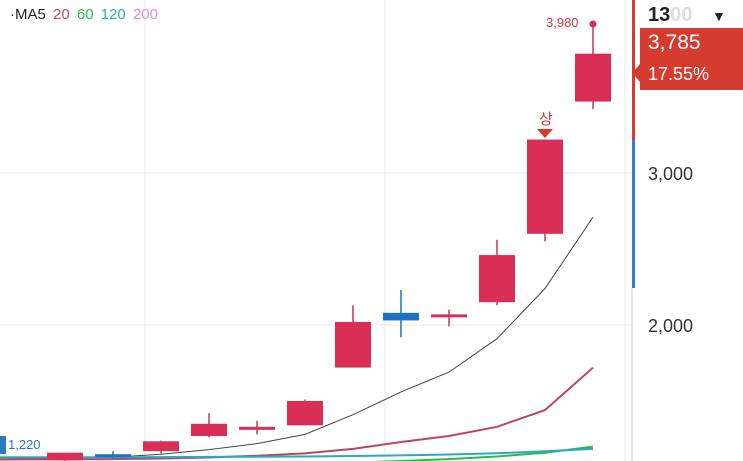 Image resolution: width=743 pixels, height=461 pixels. I want to click on max-price-label: 3,980, so click(562, 22).